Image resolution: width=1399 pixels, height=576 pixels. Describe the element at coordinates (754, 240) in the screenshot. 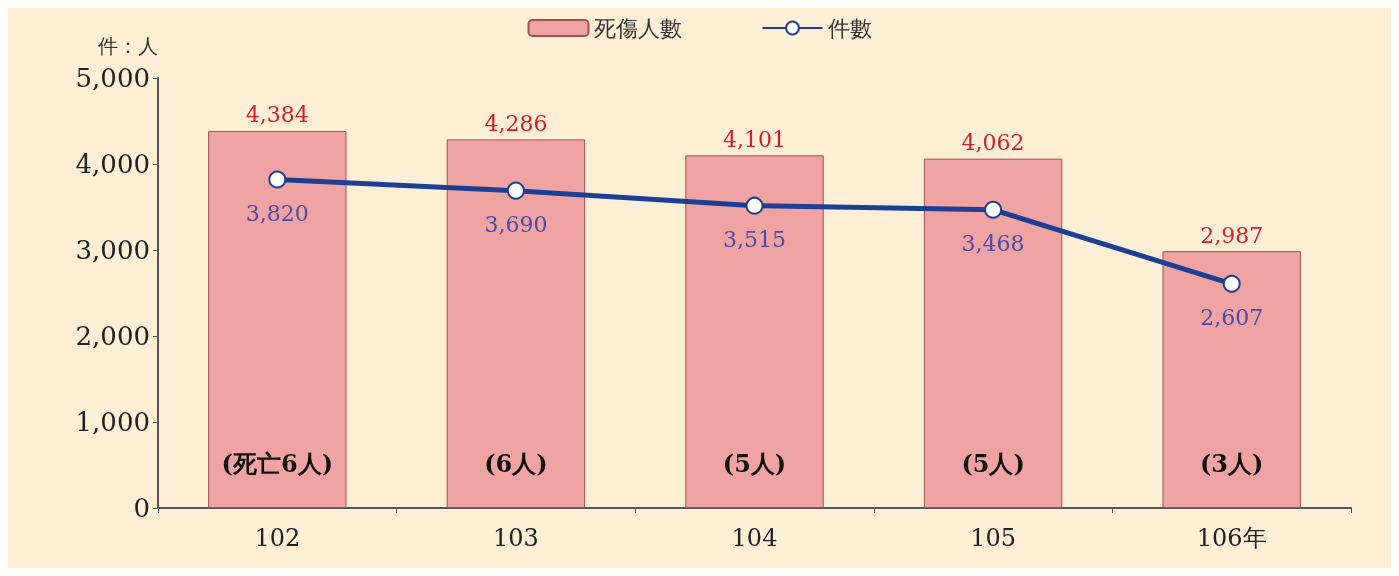

I see `data-label: 3,515` at that location.